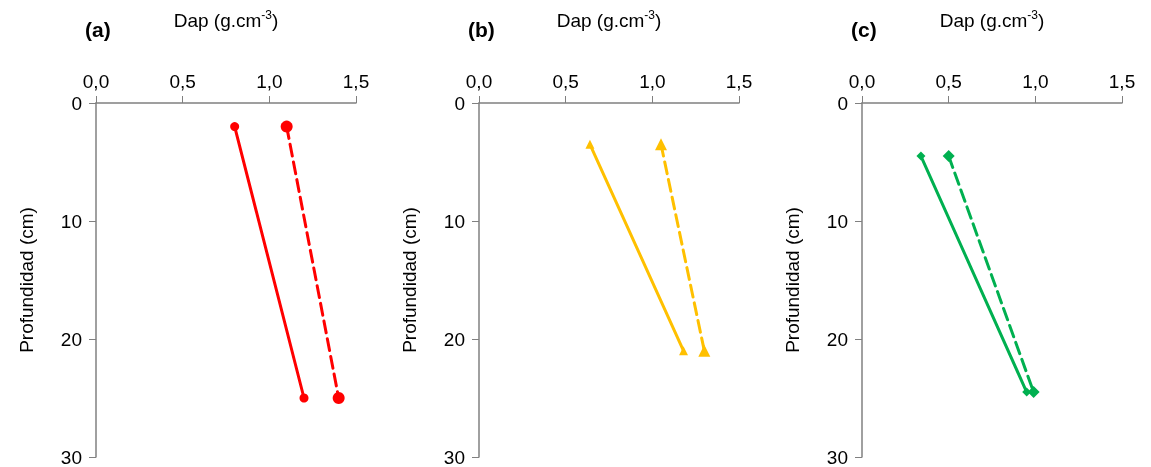  I want to click on chart-title: (c), so click(864, 29).